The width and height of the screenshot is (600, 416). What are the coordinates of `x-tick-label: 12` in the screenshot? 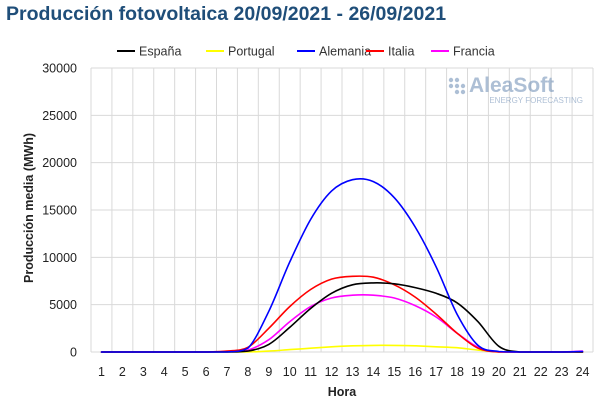 It's located at (332, 372).